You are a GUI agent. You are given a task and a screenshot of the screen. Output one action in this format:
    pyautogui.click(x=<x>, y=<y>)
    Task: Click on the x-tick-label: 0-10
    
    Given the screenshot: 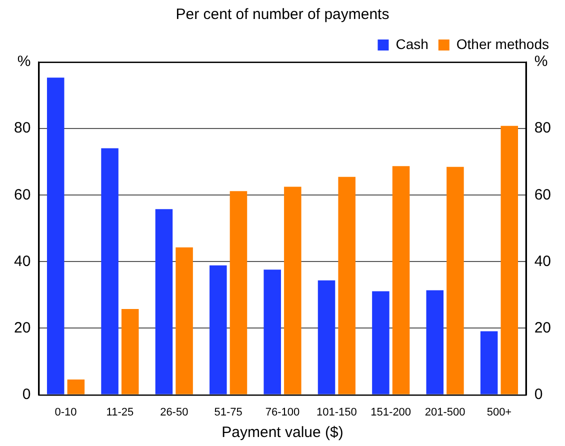 What is the action you would take?
    pyautogui.click(x=65, y=412)
    